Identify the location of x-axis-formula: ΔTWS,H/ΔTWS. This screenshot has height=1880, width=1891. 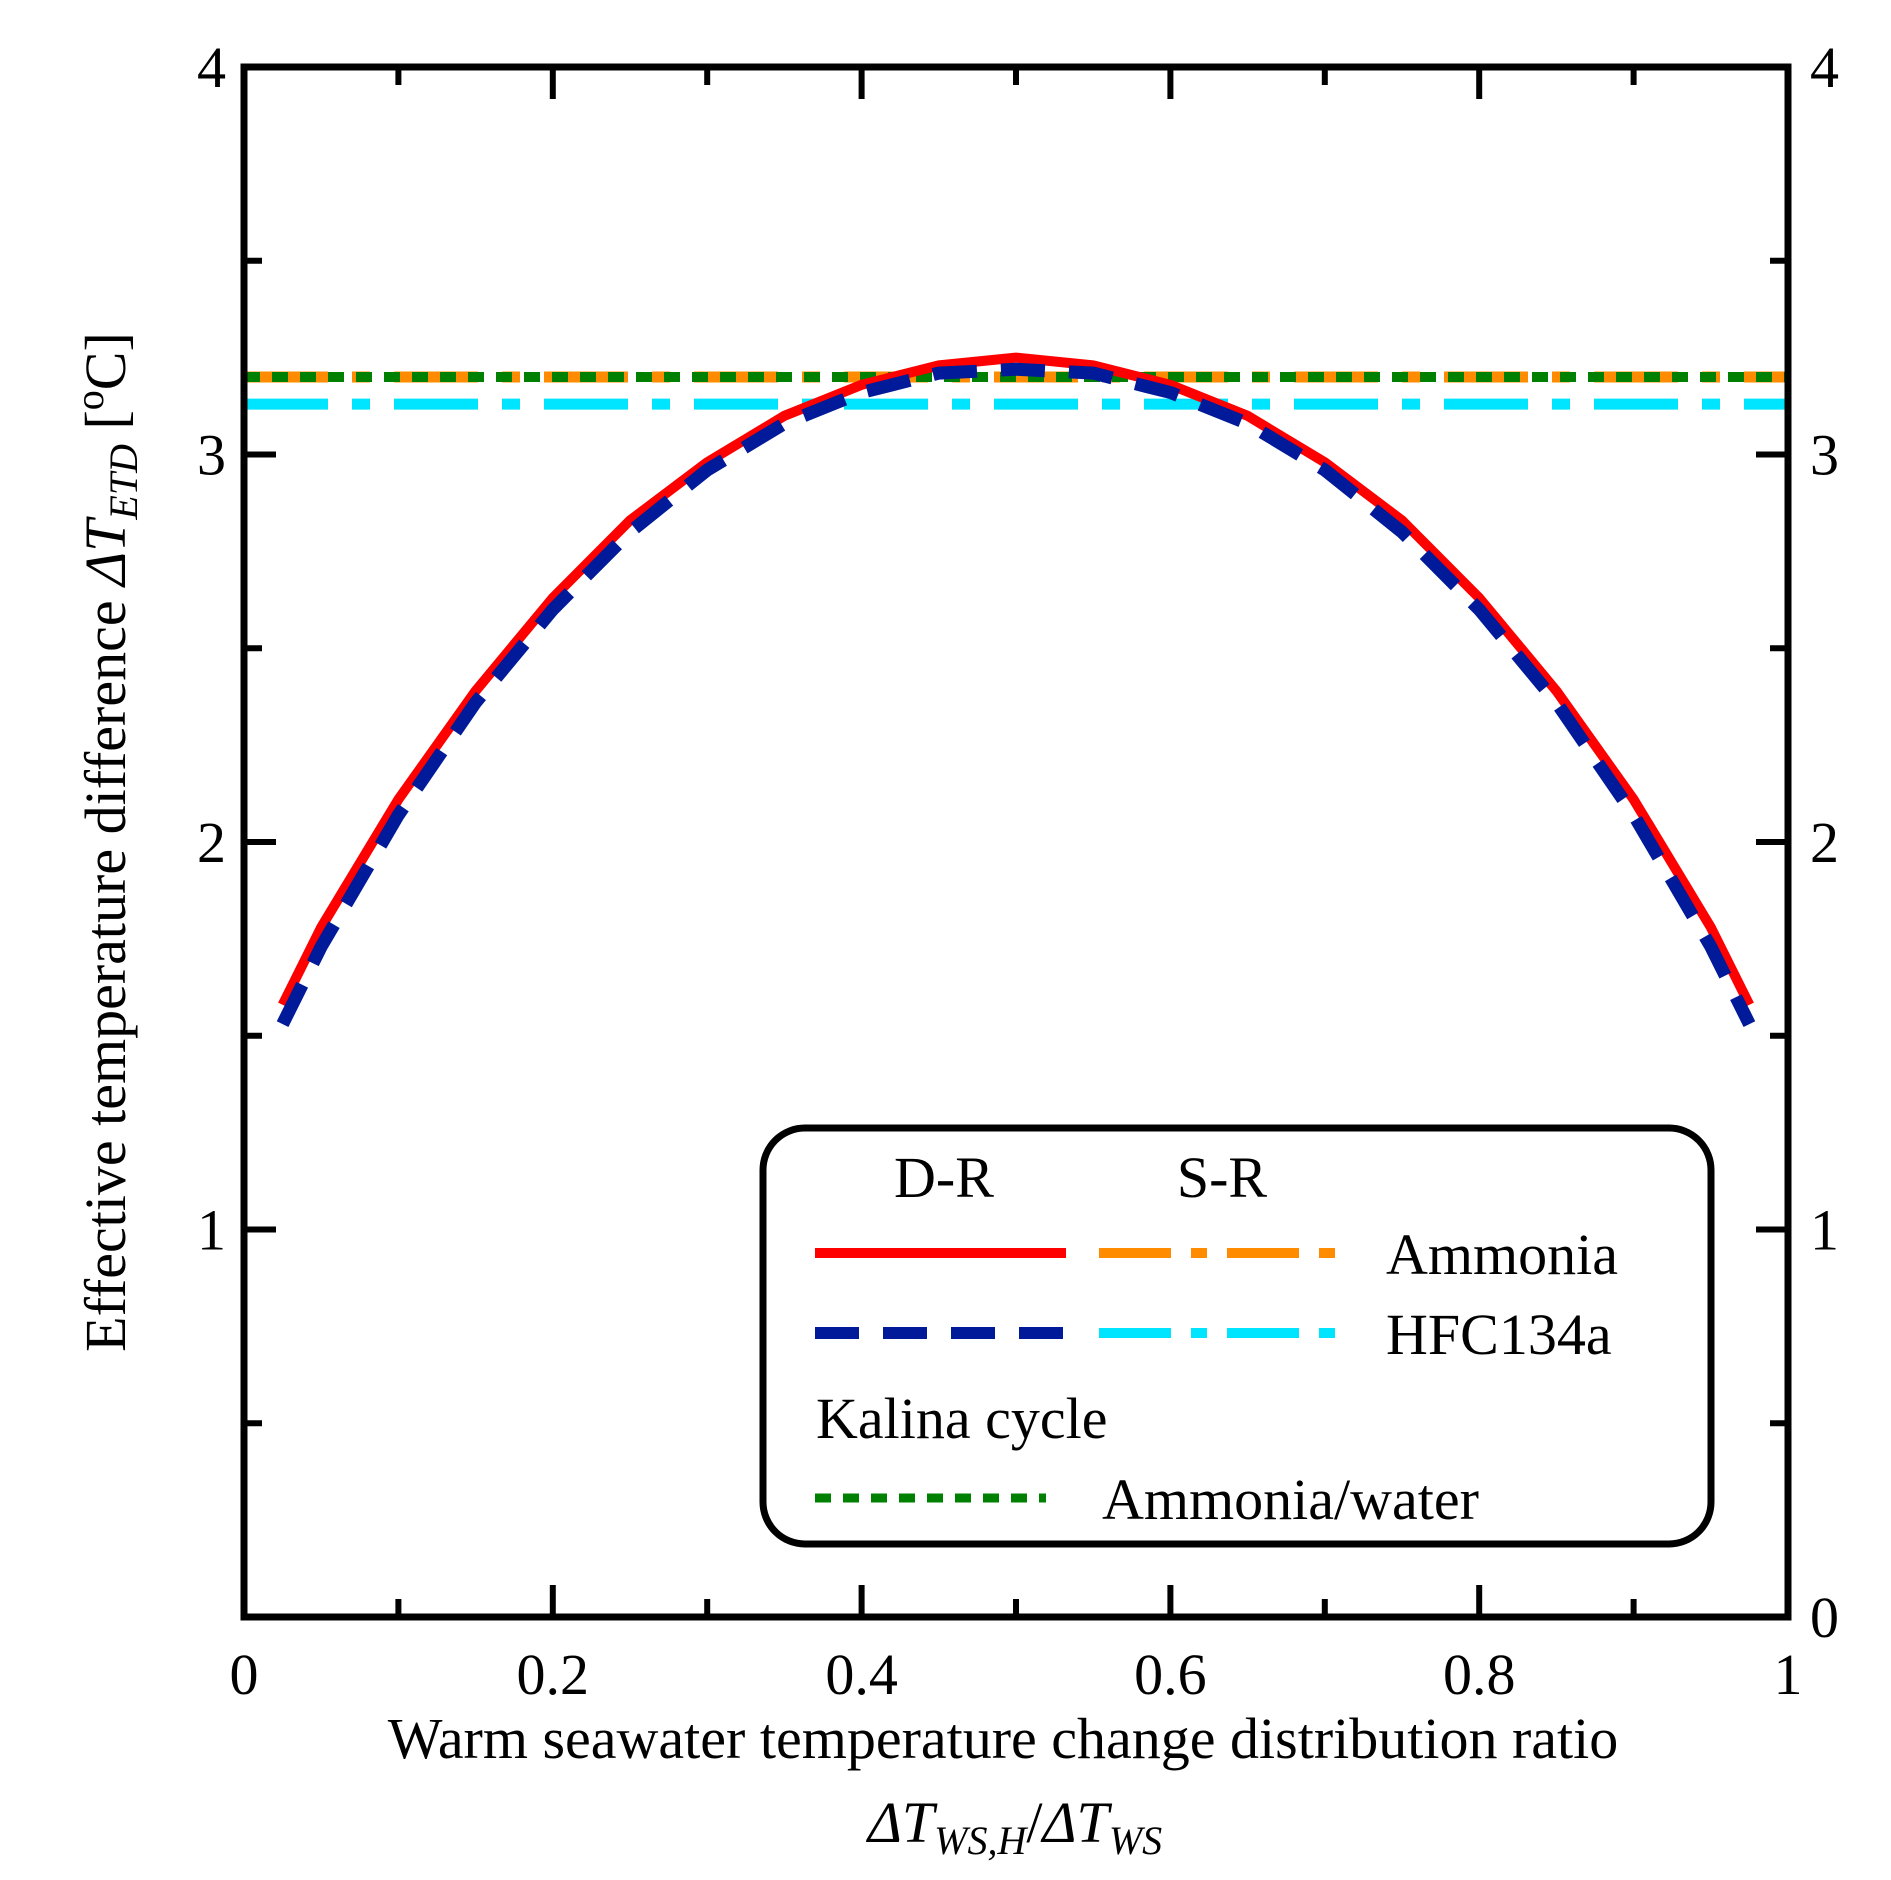
(1014, 1826).